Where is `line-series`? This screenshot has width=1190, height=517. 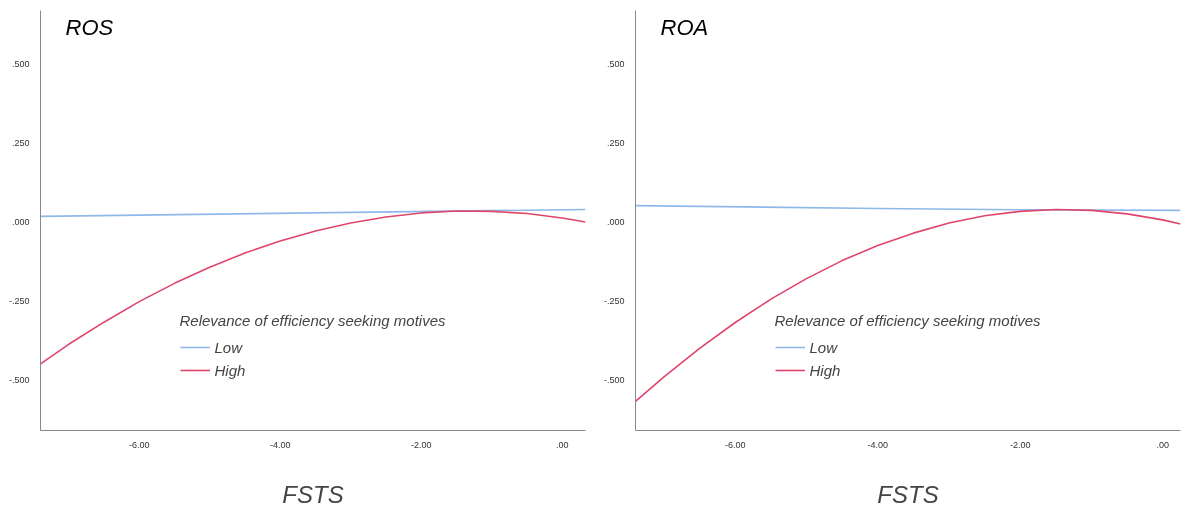 line-series is located at coordinates (313, 287).